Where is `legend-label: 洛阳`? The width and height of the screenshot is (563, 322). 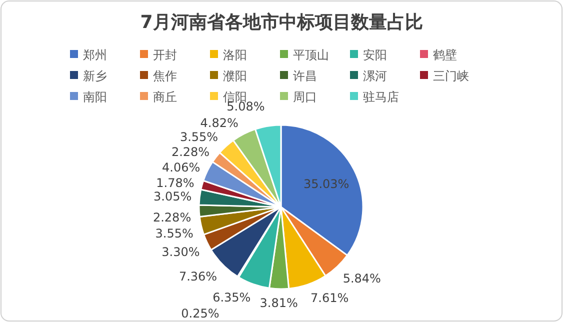
legend-label: 洛阳 is located at coordinates (235, 55).